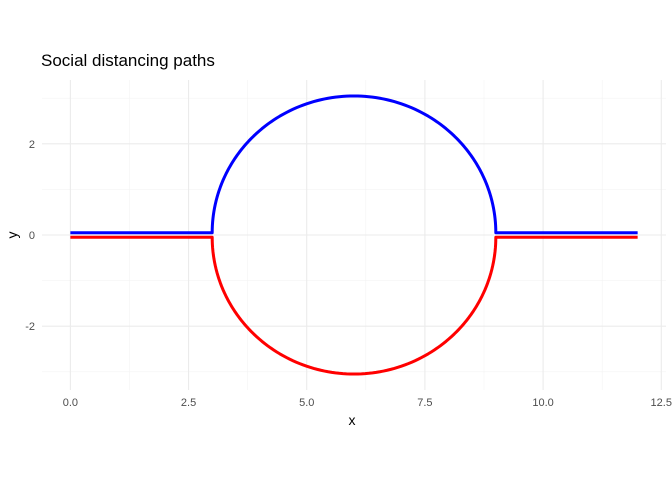 The width and height of the screenshot is (672, 480). Describe the element at coordinates (424, 403) in the screenshot. I see `x-tick-label: 7.5` at that location.